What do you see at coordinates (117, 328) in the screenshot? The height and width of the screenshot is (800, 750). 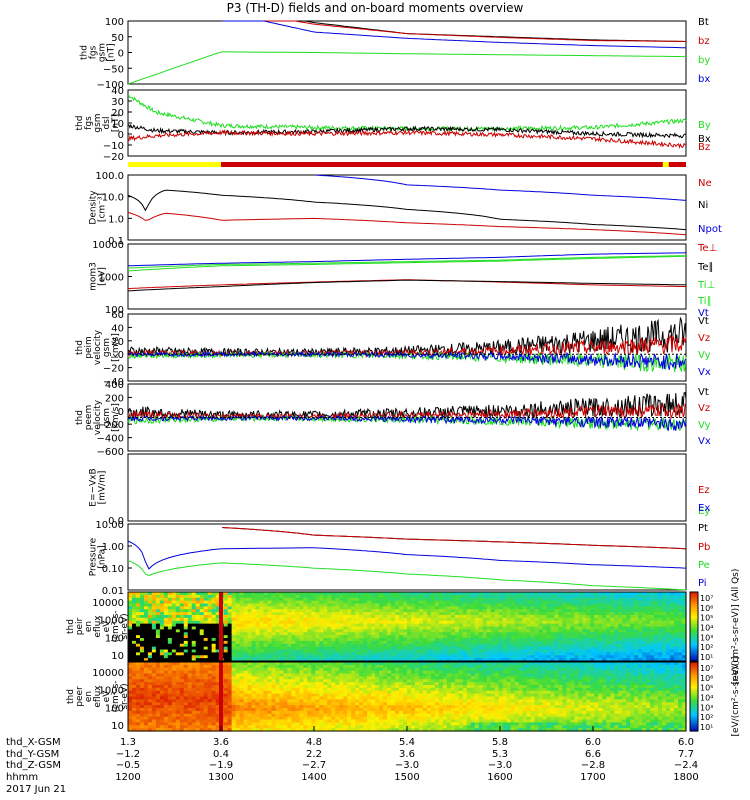 I see `tick-label: 40` at bounding box center [117, 328].